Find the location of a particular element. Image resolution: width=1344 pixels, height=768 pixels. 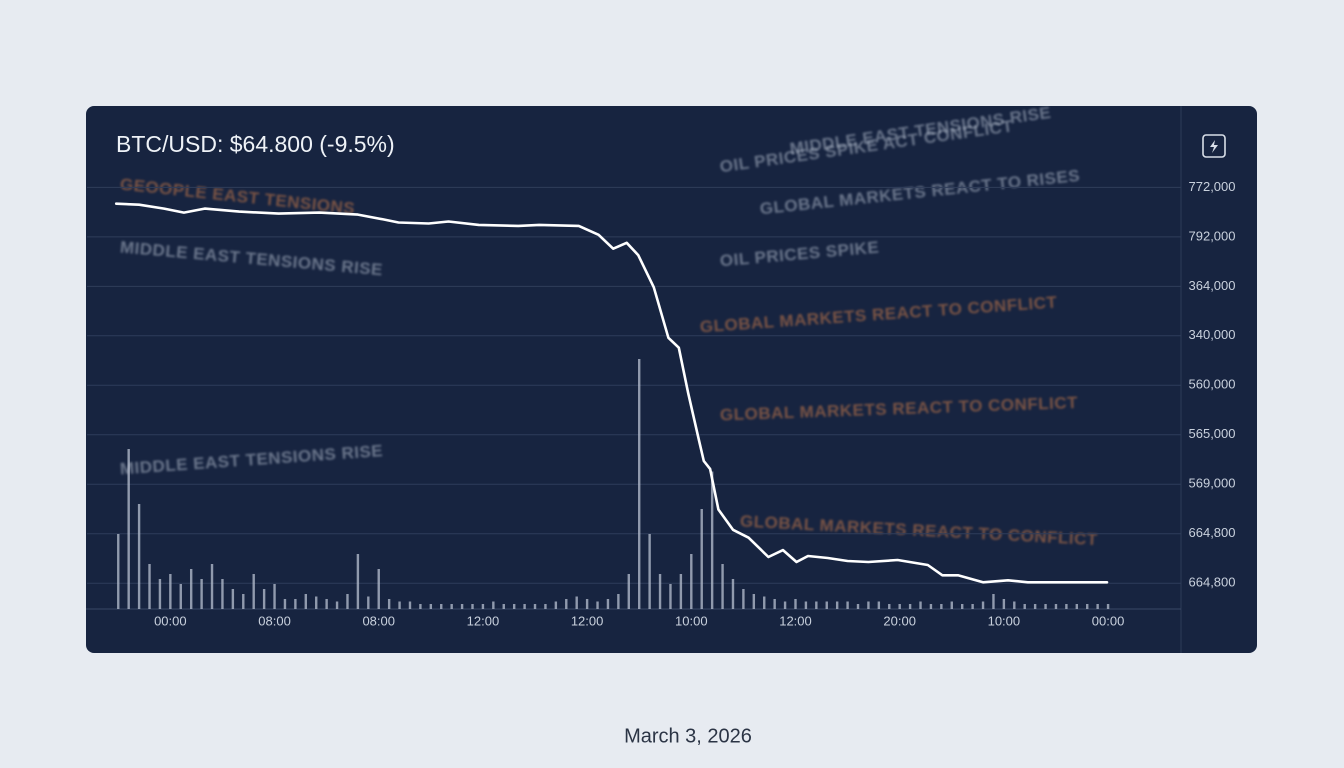

chart-icon-button is located at coordinates (1214, 146).